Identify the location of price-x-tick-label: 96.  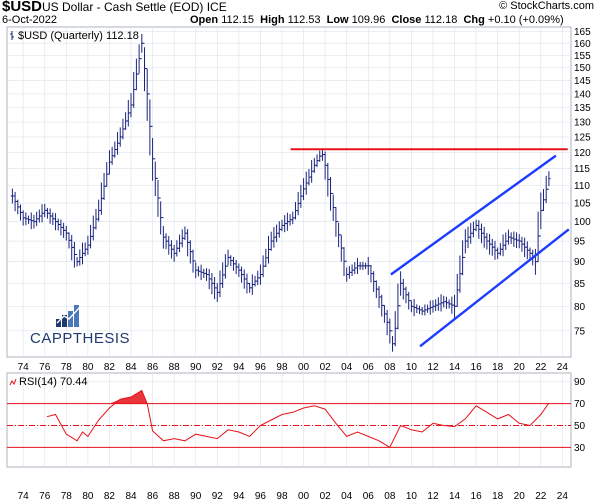
(261, 367).